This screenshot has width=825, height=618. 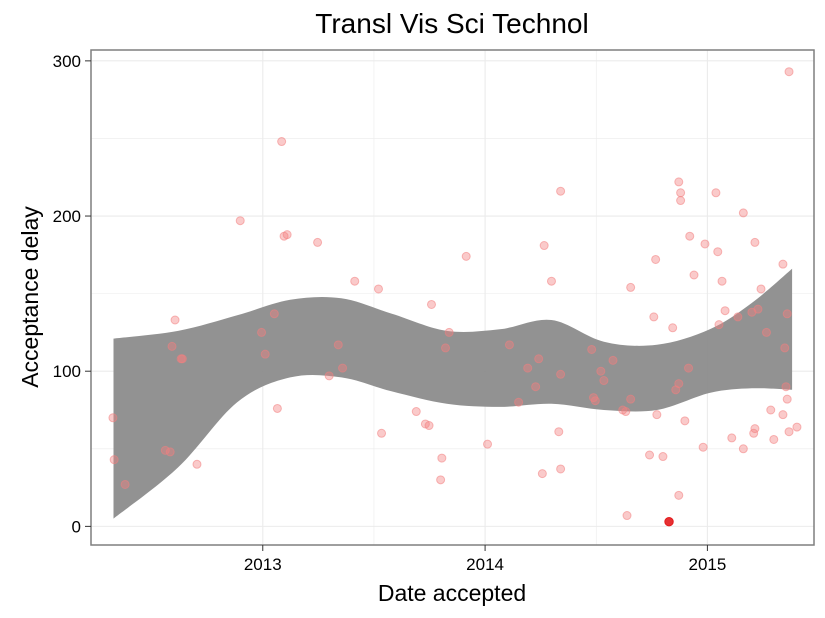 I want to click on x-tick-label: 2013, so click(x=263, y=564).